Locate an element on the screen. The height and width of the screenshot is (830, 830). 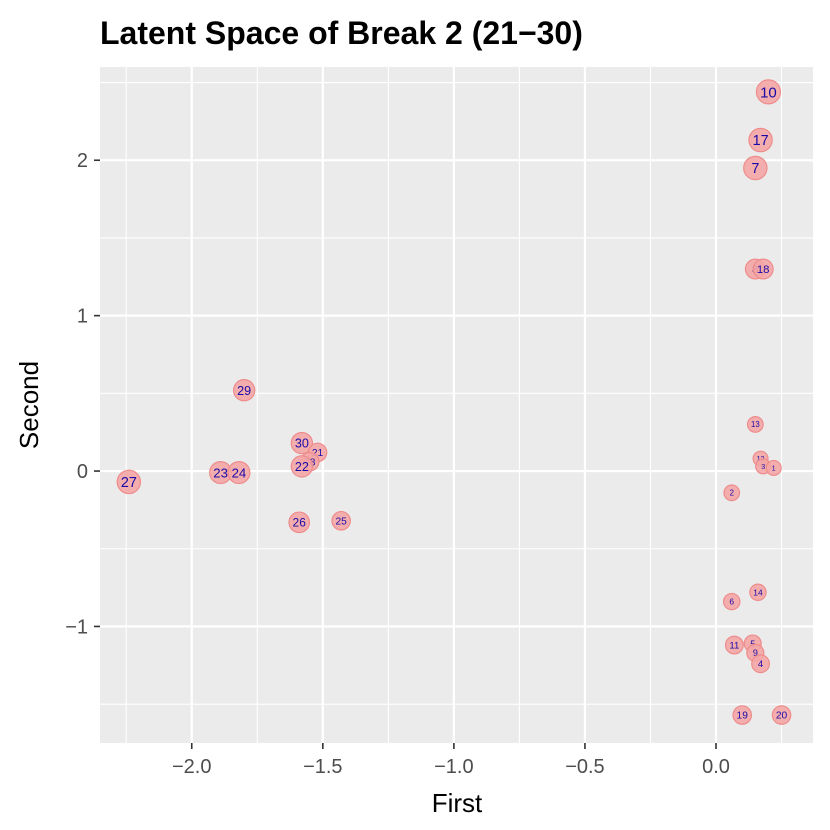
data-point-label: 7 is located at coordinates (755, 169).